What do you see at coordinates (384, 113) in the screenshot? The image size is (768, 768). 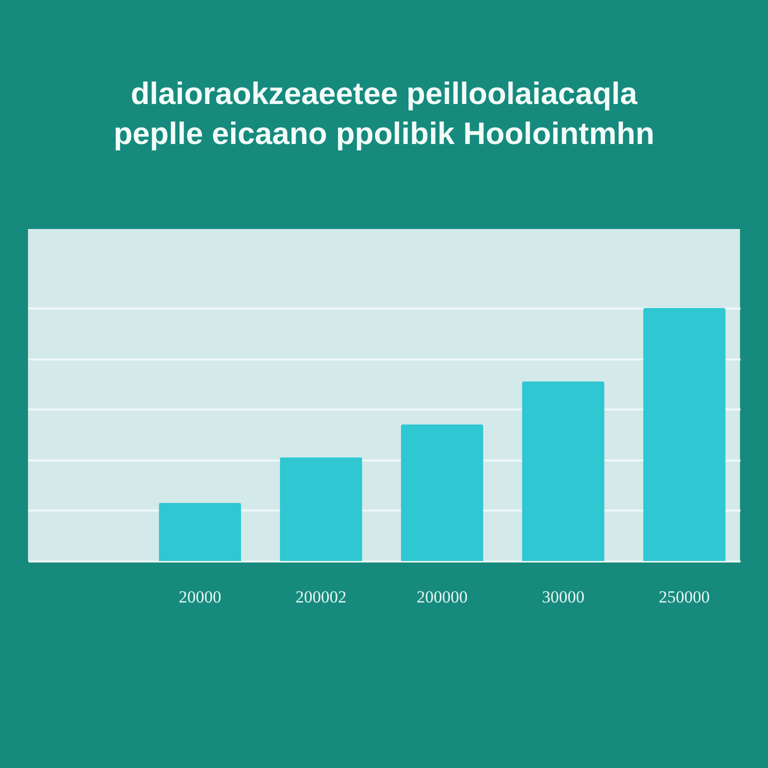 I see `chart-title: dlaioraokzeaeetee peilloolaiacaqla peplle eicaano ppolibik Hoolointmhn` at bounding box center [384, 113].